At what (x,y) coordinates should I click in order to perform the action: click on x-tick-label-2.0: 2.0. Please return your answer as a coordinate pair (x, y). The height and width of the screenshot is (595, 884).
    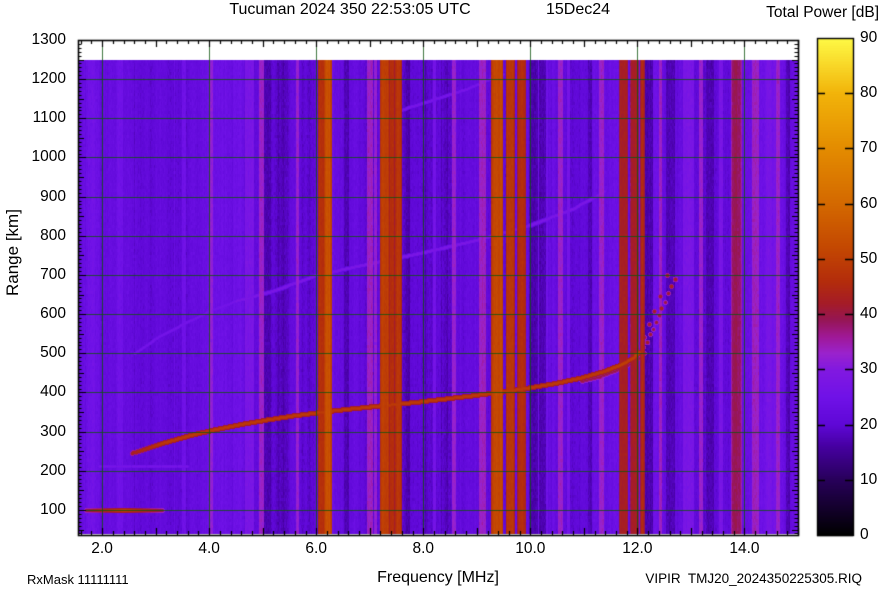
    Looking at the image, I should click on (102, 548).